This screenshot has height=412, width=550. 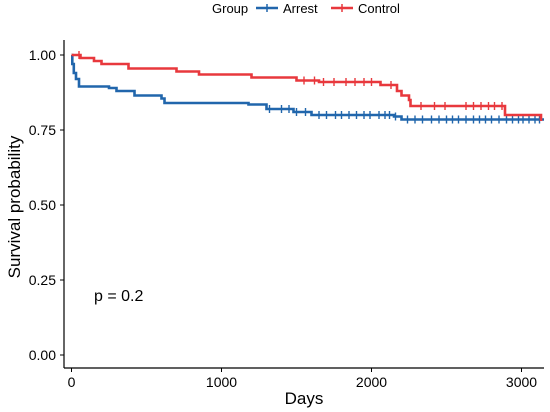 What do you see at coordinates (42, 205) in the screenshot?
I see `y-tick-label: 0.50` at bounding box center [42, 205].